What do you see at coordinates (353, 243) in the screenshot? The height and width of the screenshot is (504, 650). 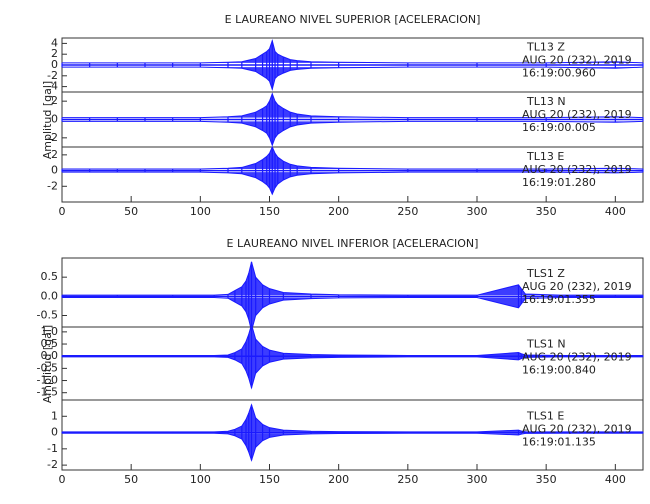 I see `chart-title: E LAUREANO NIVEL INFERIOR [ACELERACION]` at bounding box center [353, 243].